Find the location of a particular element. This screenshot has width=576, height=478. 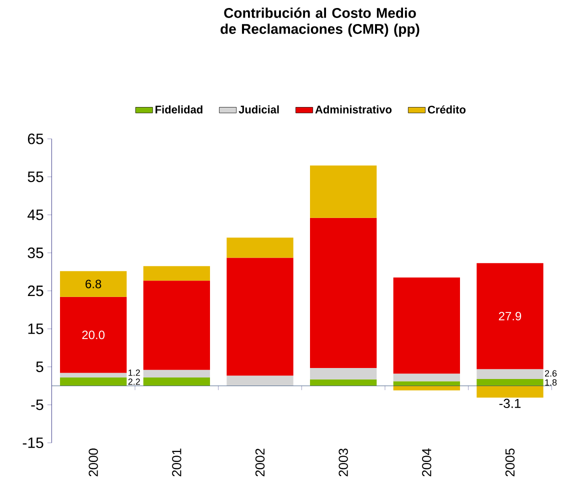

y-tick-label: -15 is located at coordinates (33, 443).